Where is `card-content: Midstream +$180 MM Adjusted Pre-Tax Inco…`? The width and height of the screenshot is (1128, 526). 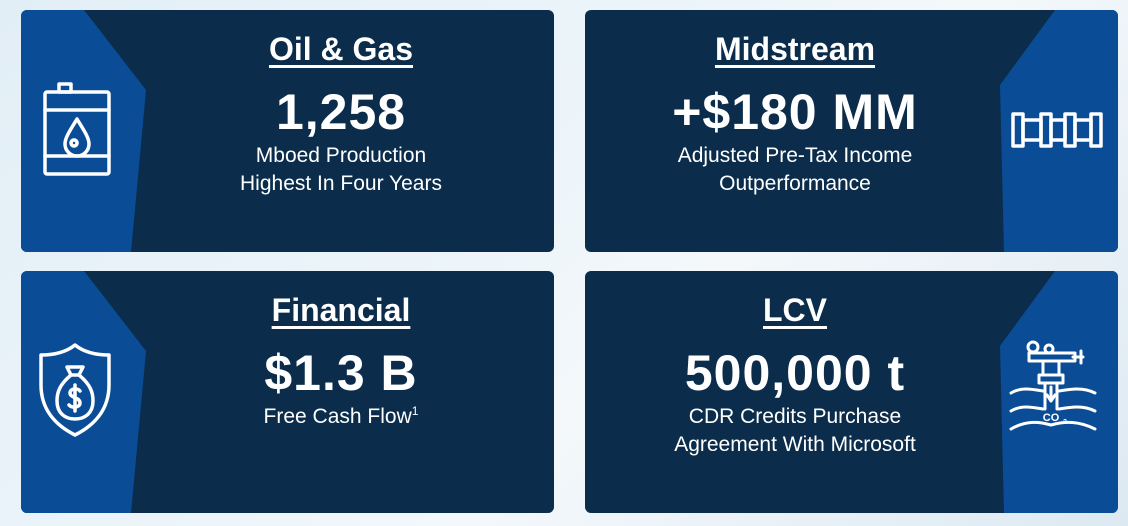
card-content: Midstream +$180 MM Adjusted Pre-Tax Inco… is located at coordinates (795, 104).